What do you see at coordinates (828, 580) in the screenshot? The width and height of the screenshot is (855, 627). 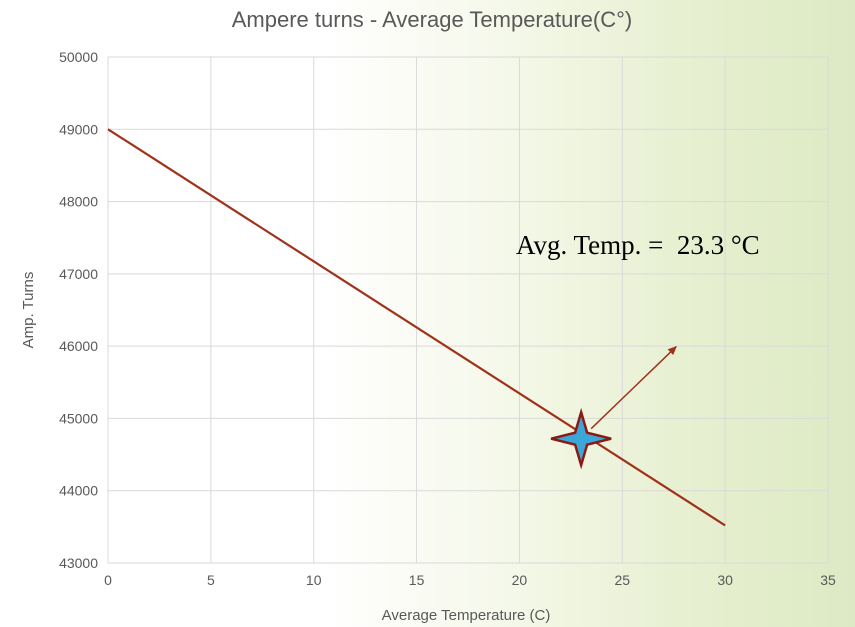 I see `x-tick-label: 35` at bounding box center [828, 580].